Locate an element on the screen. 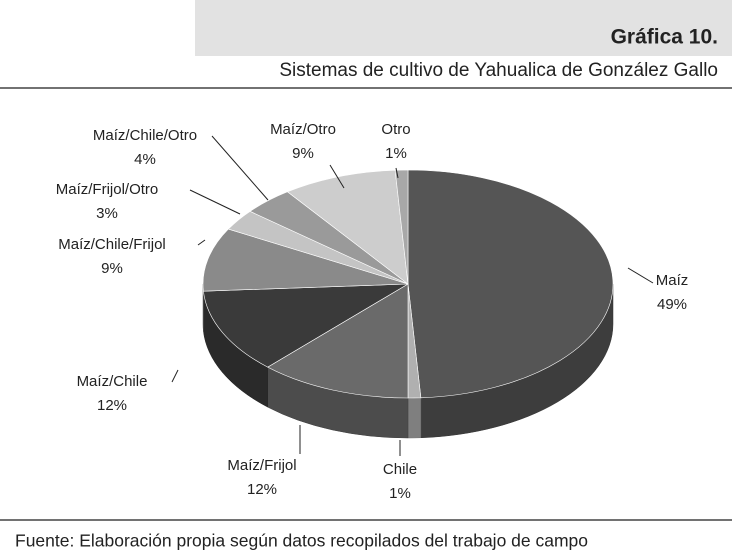 The height and width of the screenshot is (558, 732). slice-value-label: 4% is located at coordinates (145, 159).